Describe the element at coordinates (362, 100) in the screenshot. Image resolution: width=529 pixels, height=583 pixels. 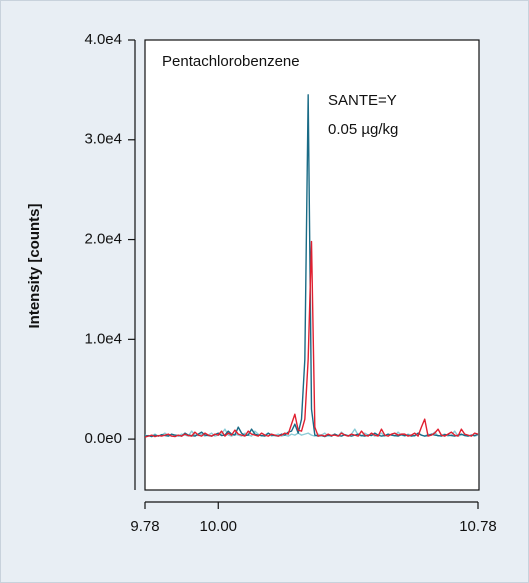
I see `annotation: SANTE=Y` at that location.